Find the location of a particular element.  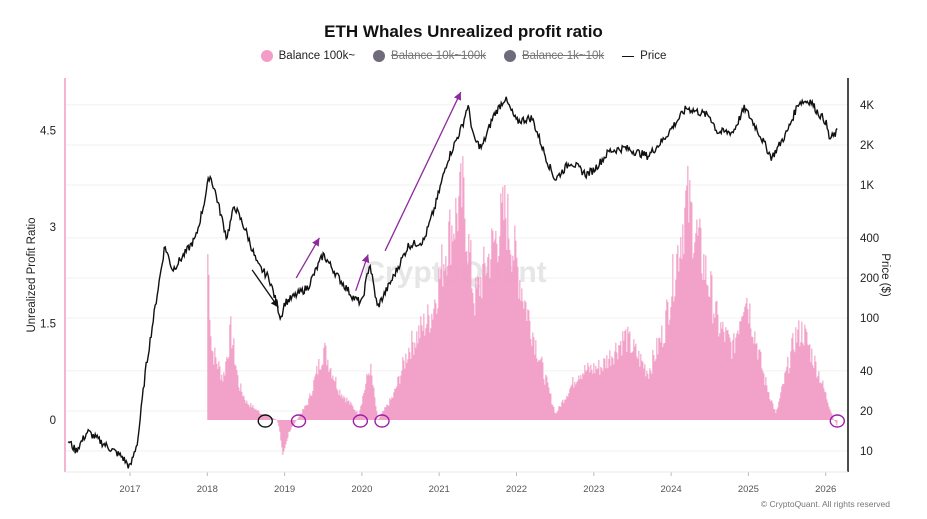

legend-item-balance-100k: Balance 100k~ is located at coordinates (307, 56).